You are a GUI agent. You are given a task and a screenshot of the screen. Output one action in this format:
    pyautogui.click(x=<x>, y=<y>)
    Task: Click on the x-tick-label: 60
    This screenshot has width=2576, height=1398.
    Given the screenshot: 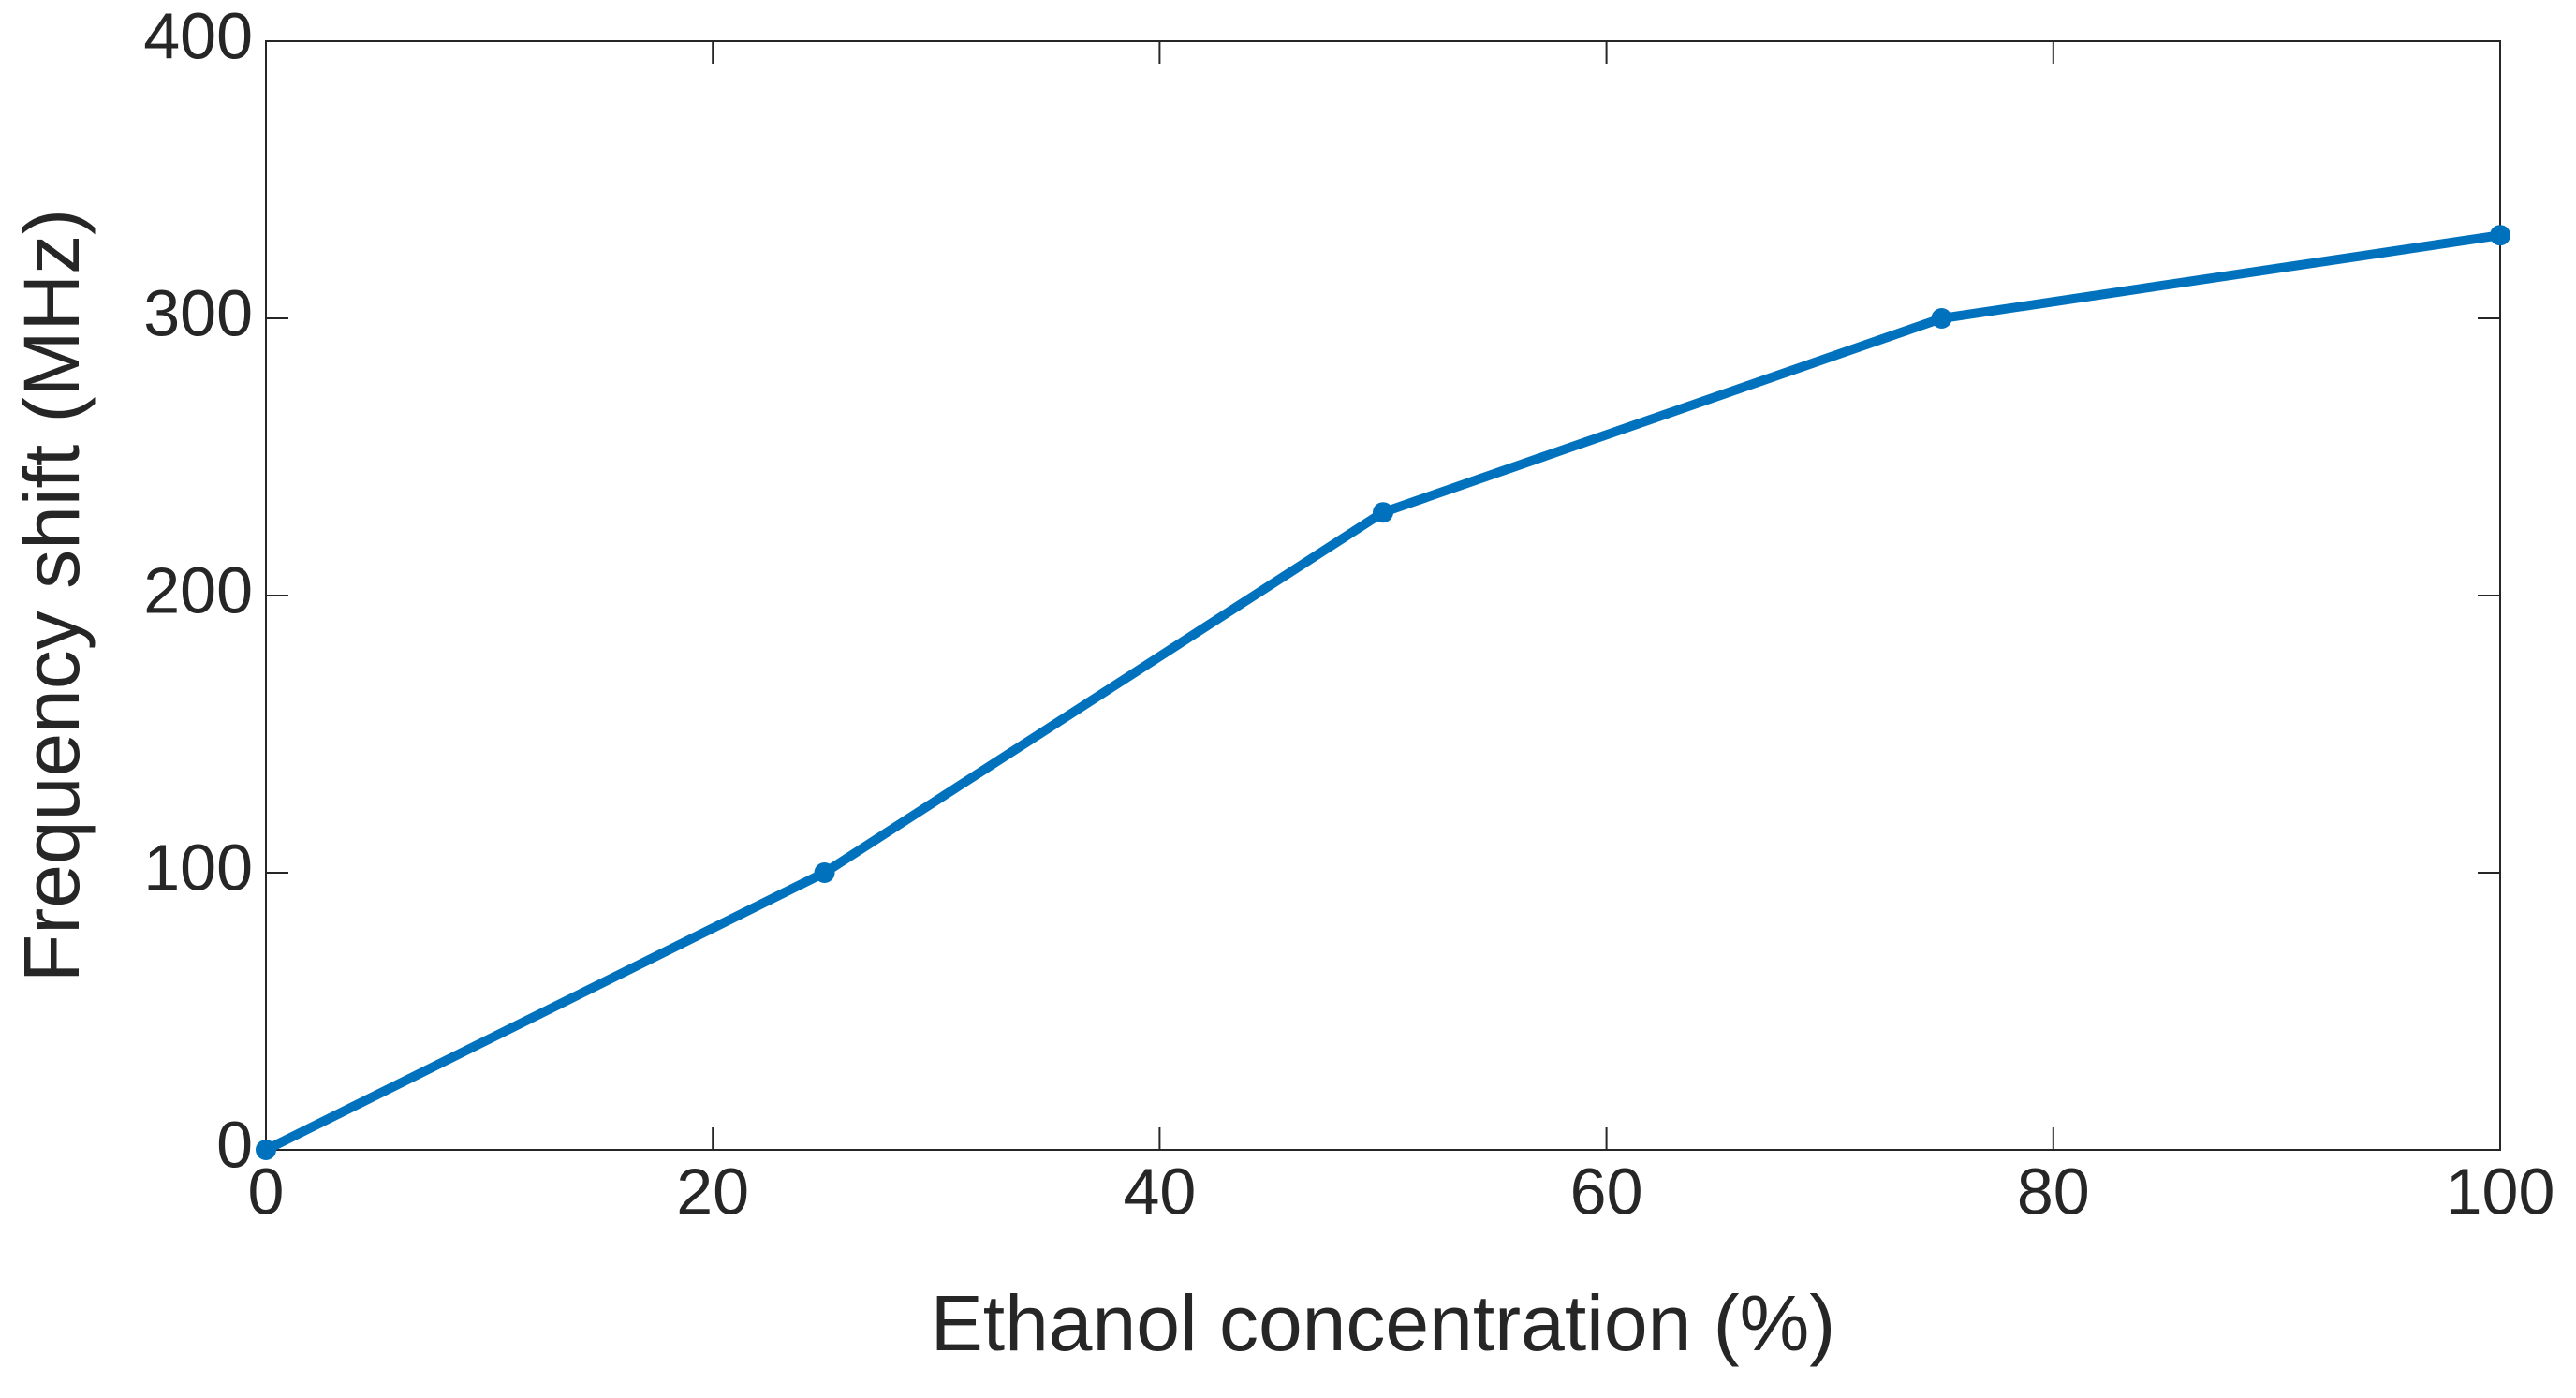 What is the action you would take?
    pyautogui.click(x=1606, y=1191)
    